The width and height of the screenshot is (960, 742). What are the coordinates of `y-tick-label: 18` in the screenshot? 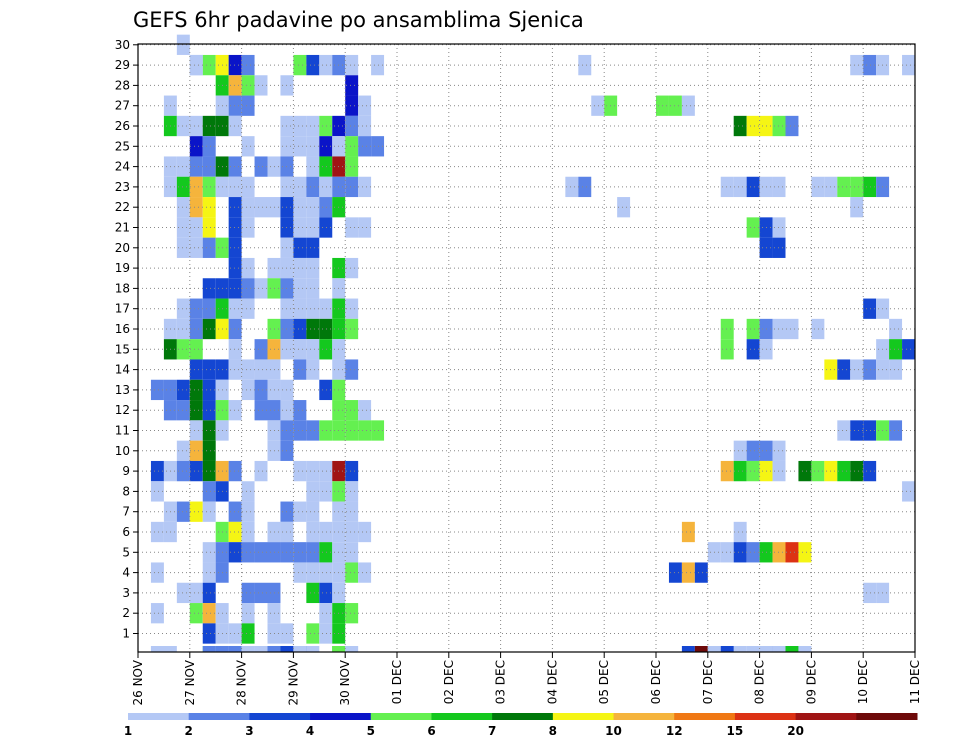 It's located at (122, 288).